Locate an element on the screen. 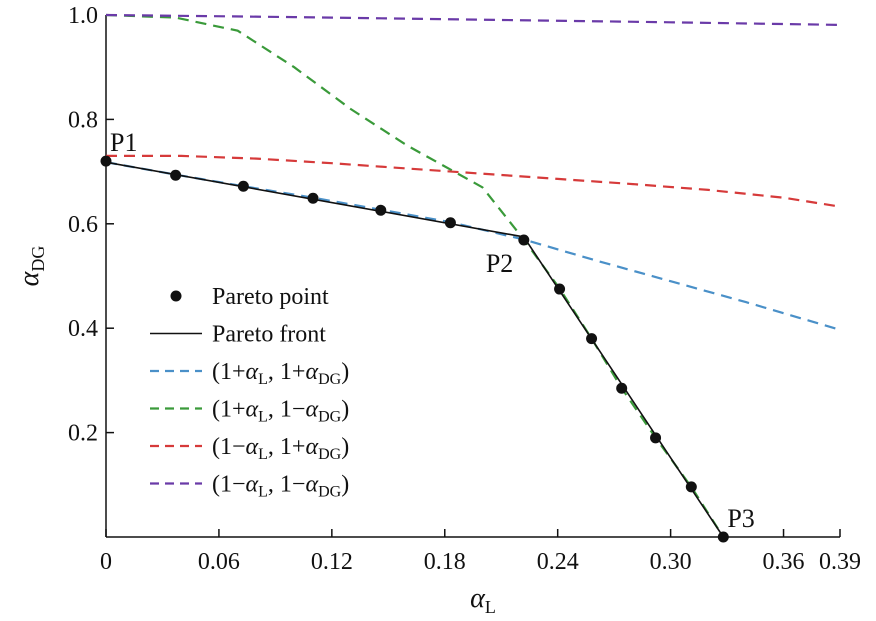 The image size is (876, 621). annotation-p2: P2 is located at coordinates (499, 263).